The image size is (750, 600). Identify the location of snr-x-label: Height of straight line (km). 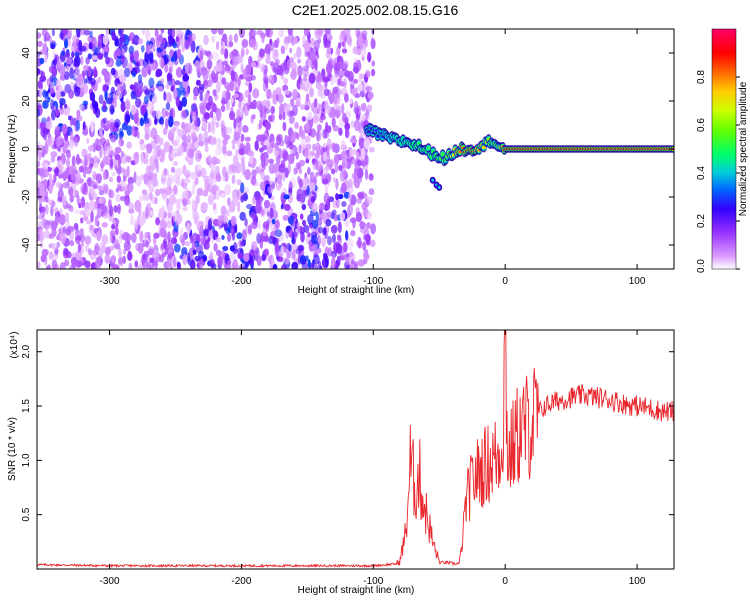
(356, 590).